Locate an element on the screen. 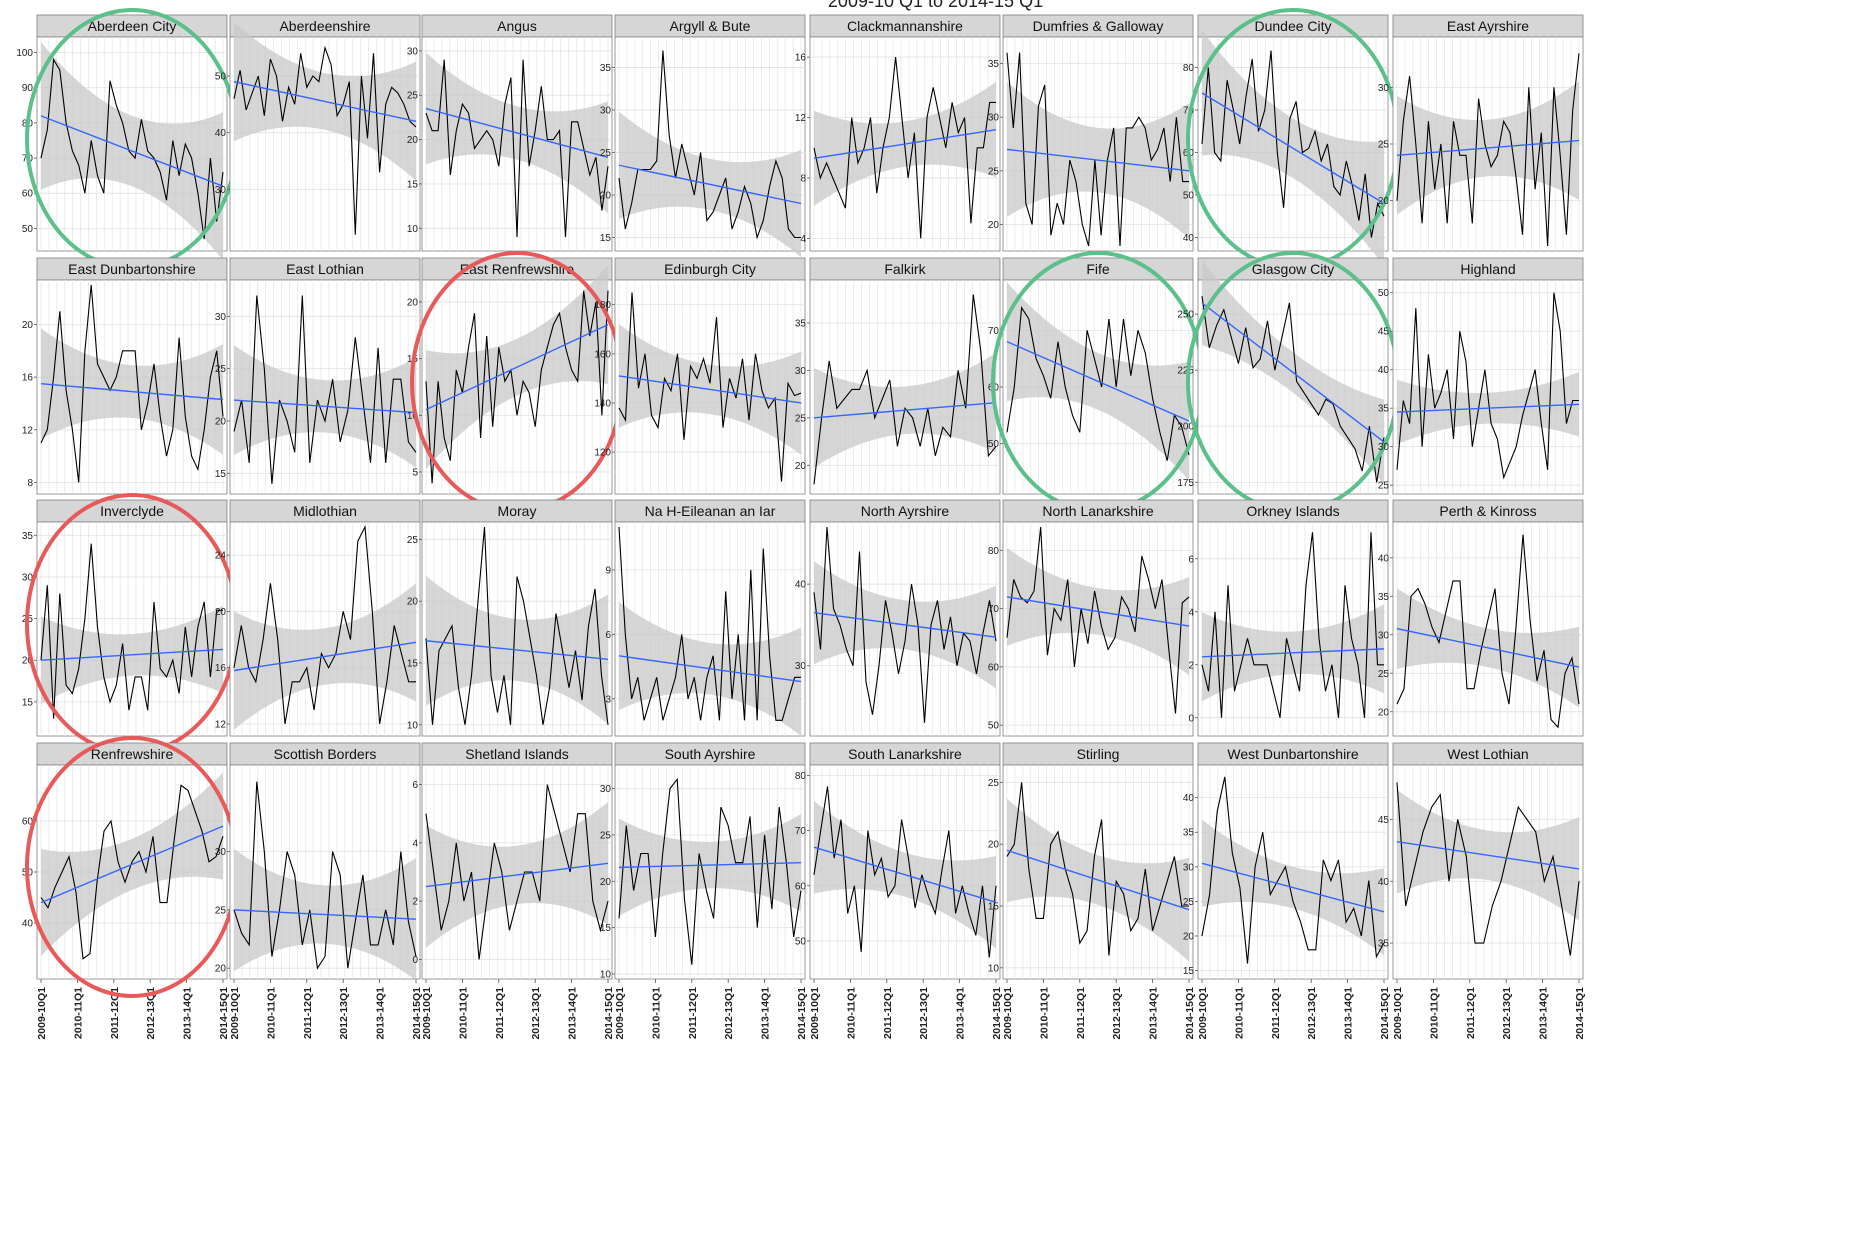  y-tick-label: 5 is located at coordinates (415, 473).